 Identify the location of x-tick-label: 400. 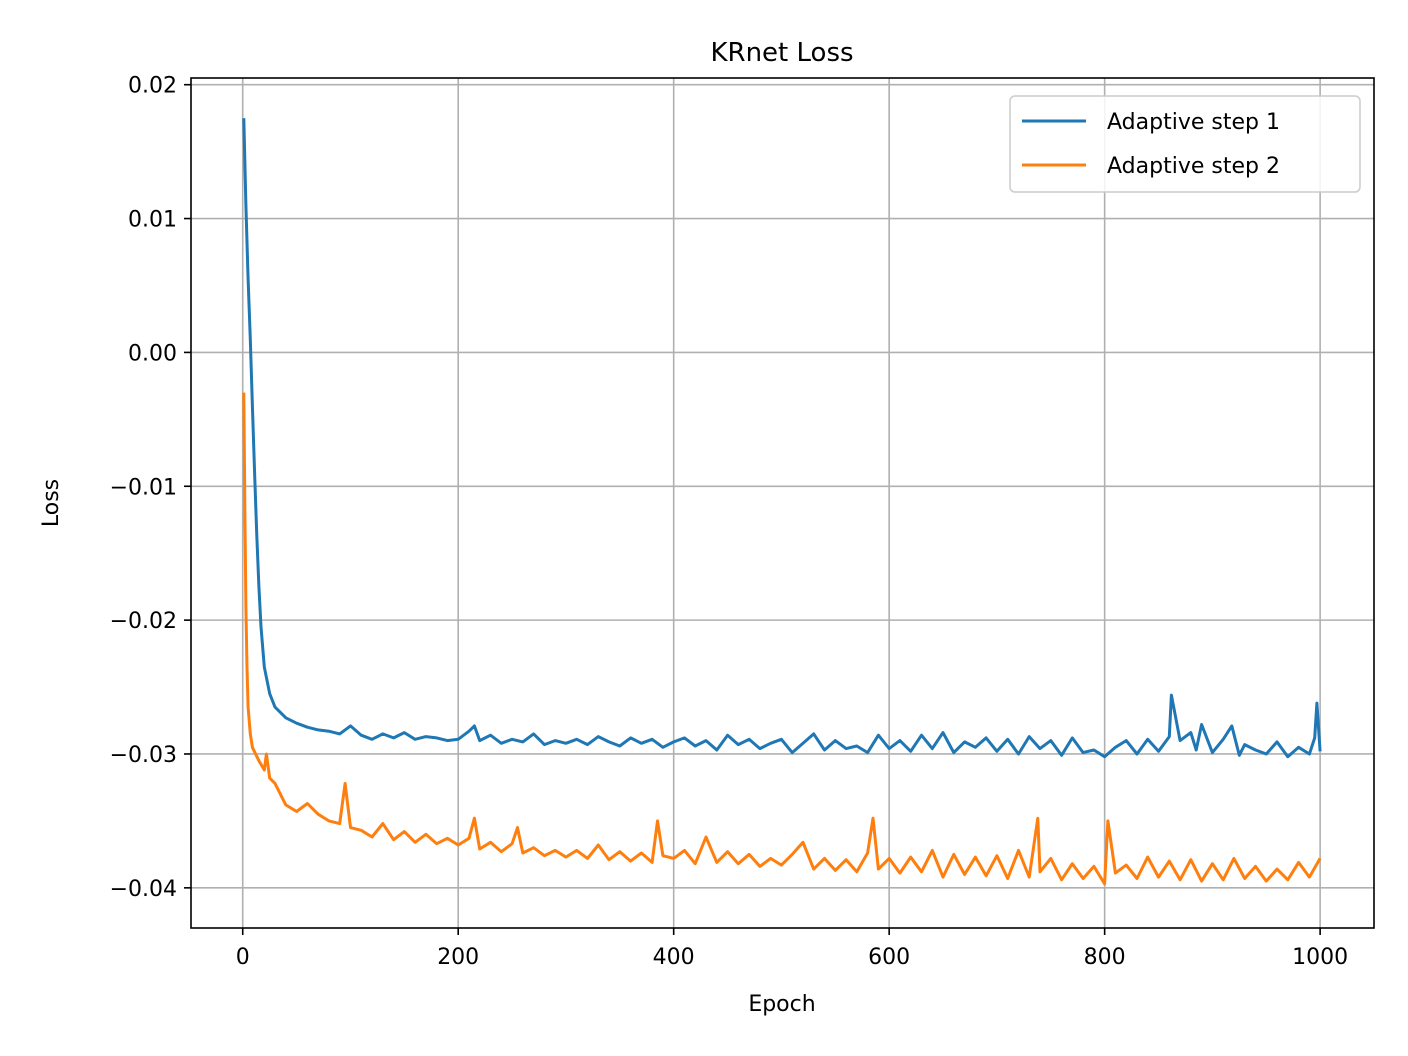
(674, 957).